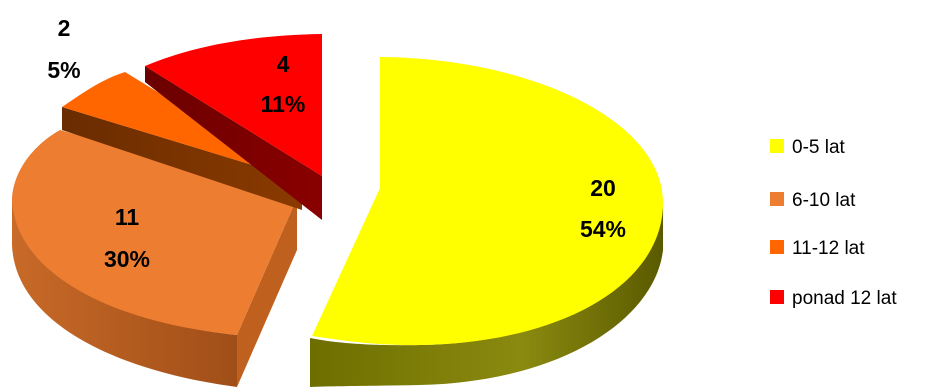 Image resolution: width=952 pixels, height=387 pixels. Describe the element at coordinates (777, 199) in the screenshot. I see `legend-swatch-6-10-lat` at that location.